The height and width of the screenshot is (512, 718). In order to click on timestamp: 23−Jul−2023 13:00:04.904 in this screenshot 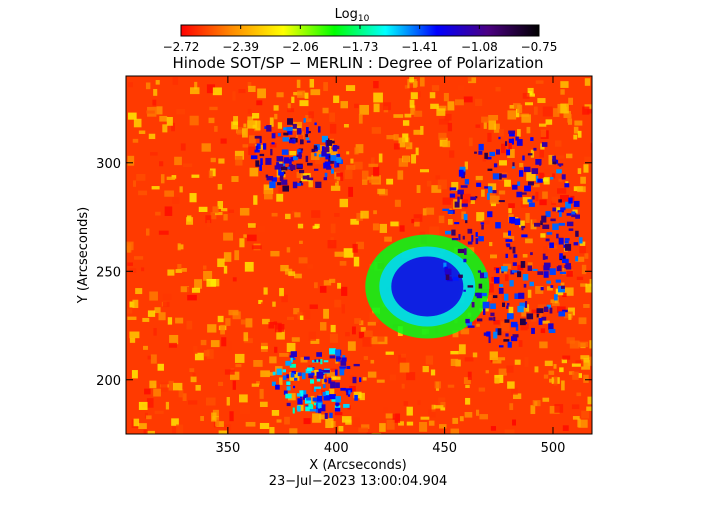, I will do `click(358, 481)`.